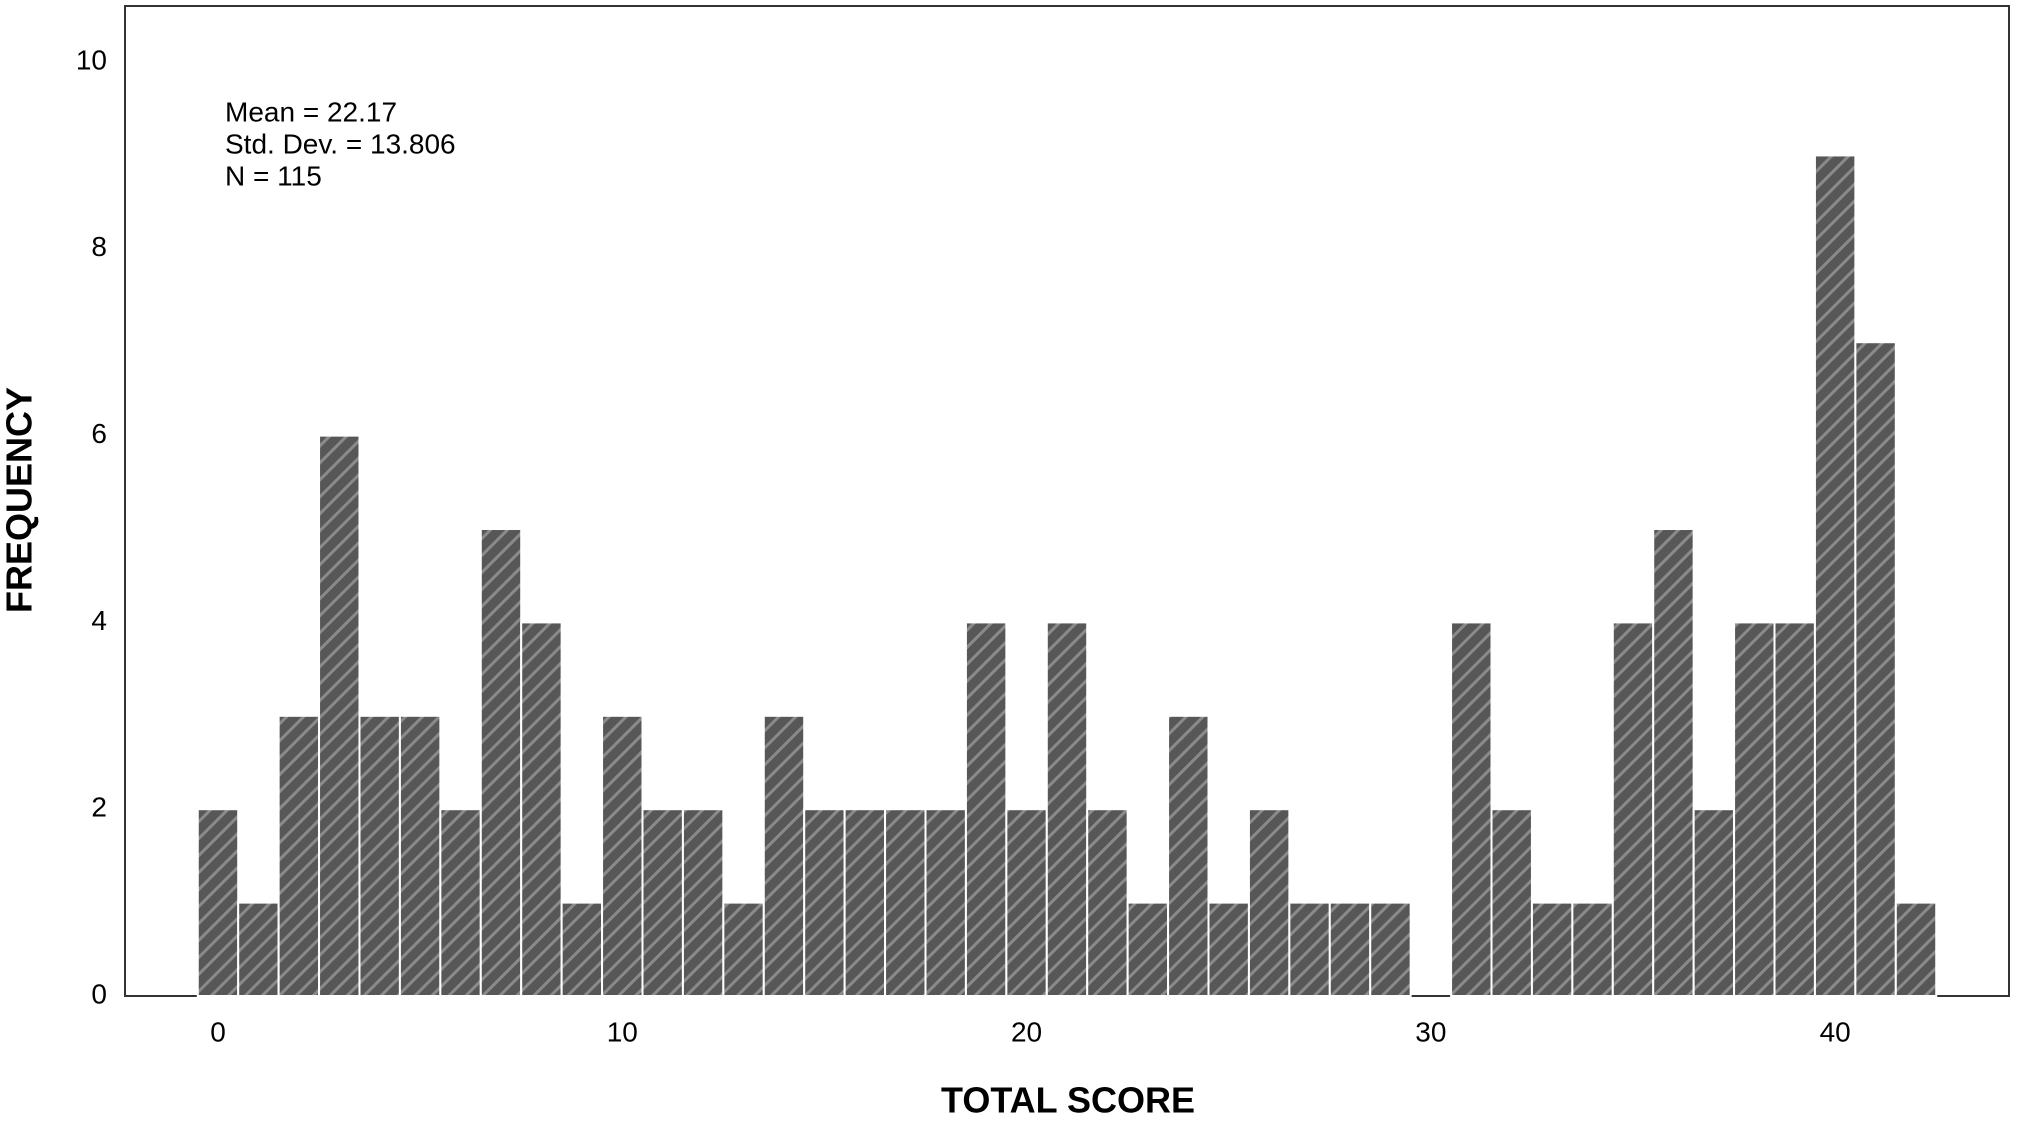 Image resolution: width=2017 pixels, height=1125 pixels. I want to click on y-tick-label: 0, so click(99, 993).